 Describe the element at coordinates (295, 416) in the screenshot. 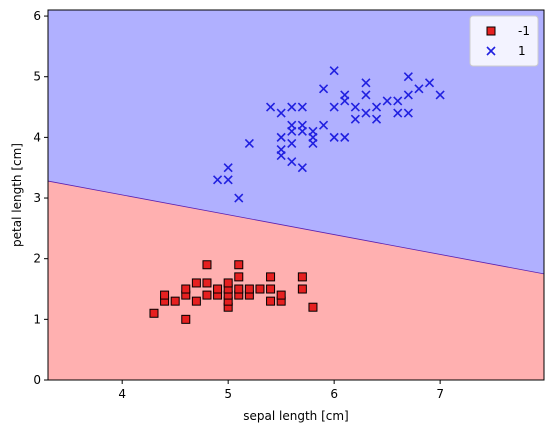

I see `x-axis-label: sepal length [cm]` at that location.